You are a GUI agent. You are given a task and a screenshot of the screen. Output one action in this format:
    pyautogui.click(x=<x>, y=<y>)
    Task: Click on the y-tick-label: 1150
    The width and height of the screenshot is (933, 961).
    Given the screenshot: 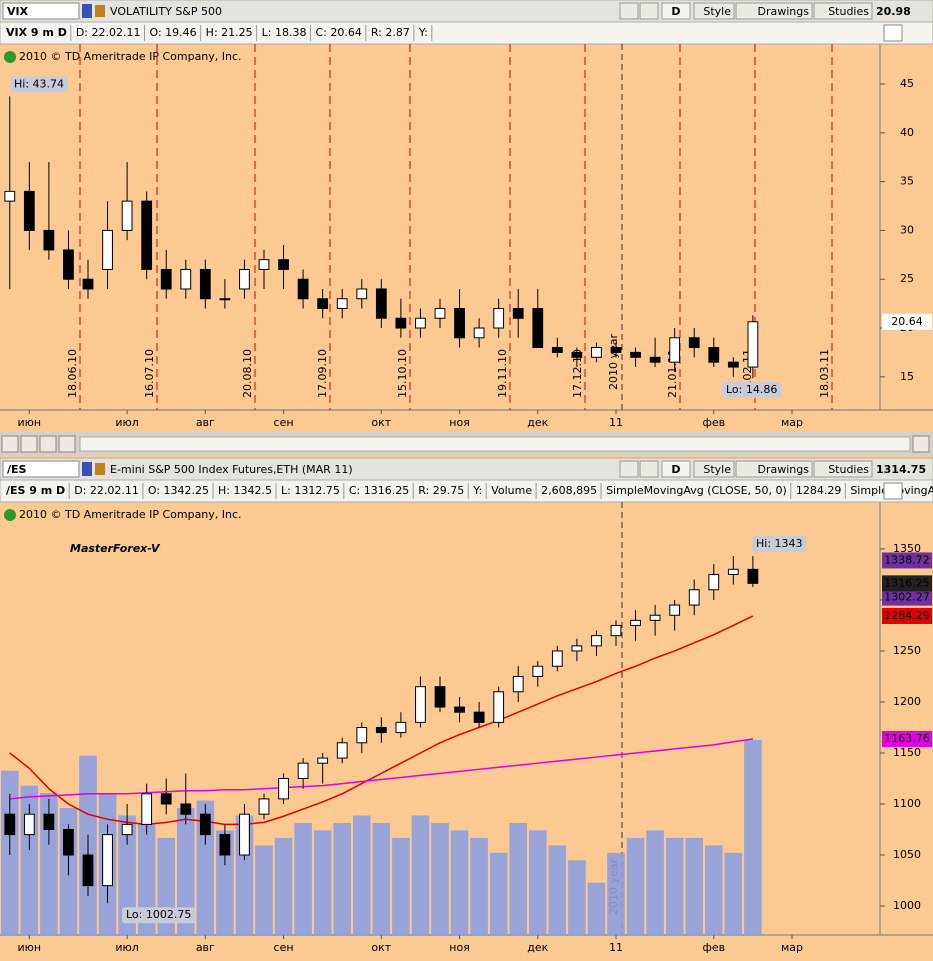 What is the action you would take?
    pyautogui.click(x=907, y=752)
    